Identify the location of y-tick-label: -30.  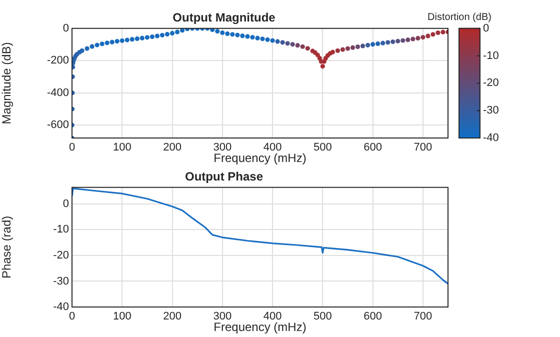
(61, 281).